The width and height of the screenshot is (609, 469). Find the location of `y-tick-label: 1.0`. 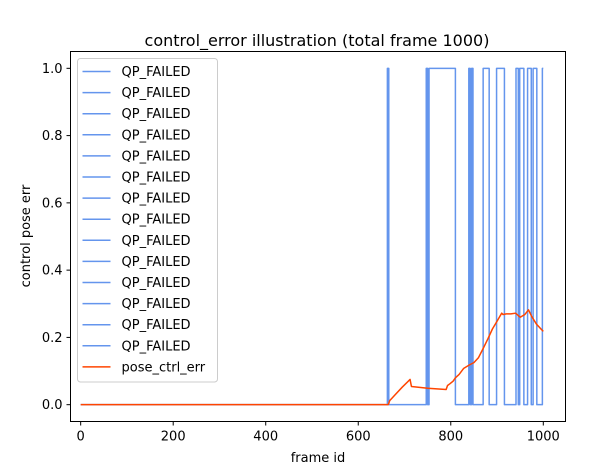

y-tick-label: 1.0 is located at coordinates (52, 69).